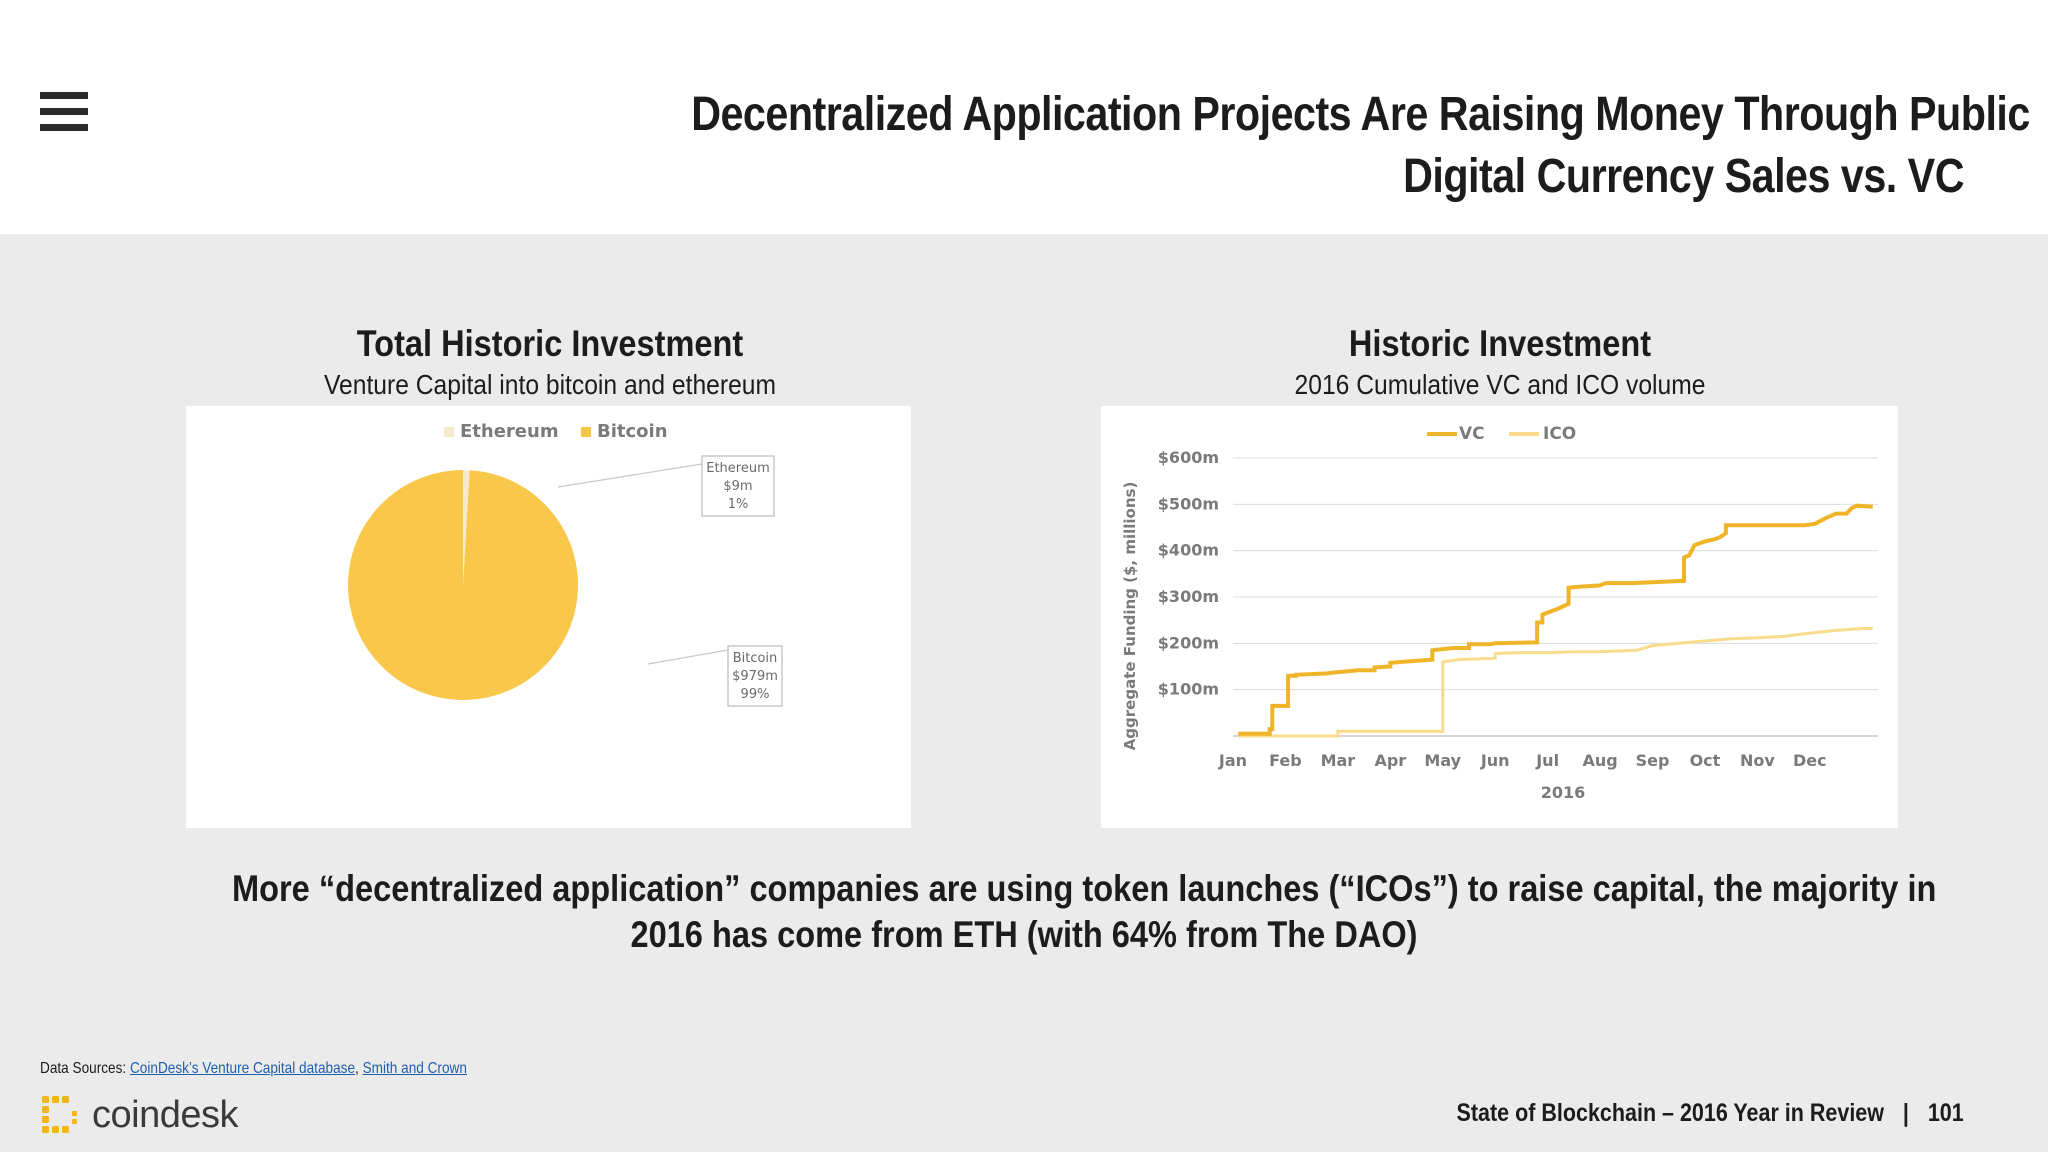  I want to click on hamburger-menu-icon, so click(64, 112).